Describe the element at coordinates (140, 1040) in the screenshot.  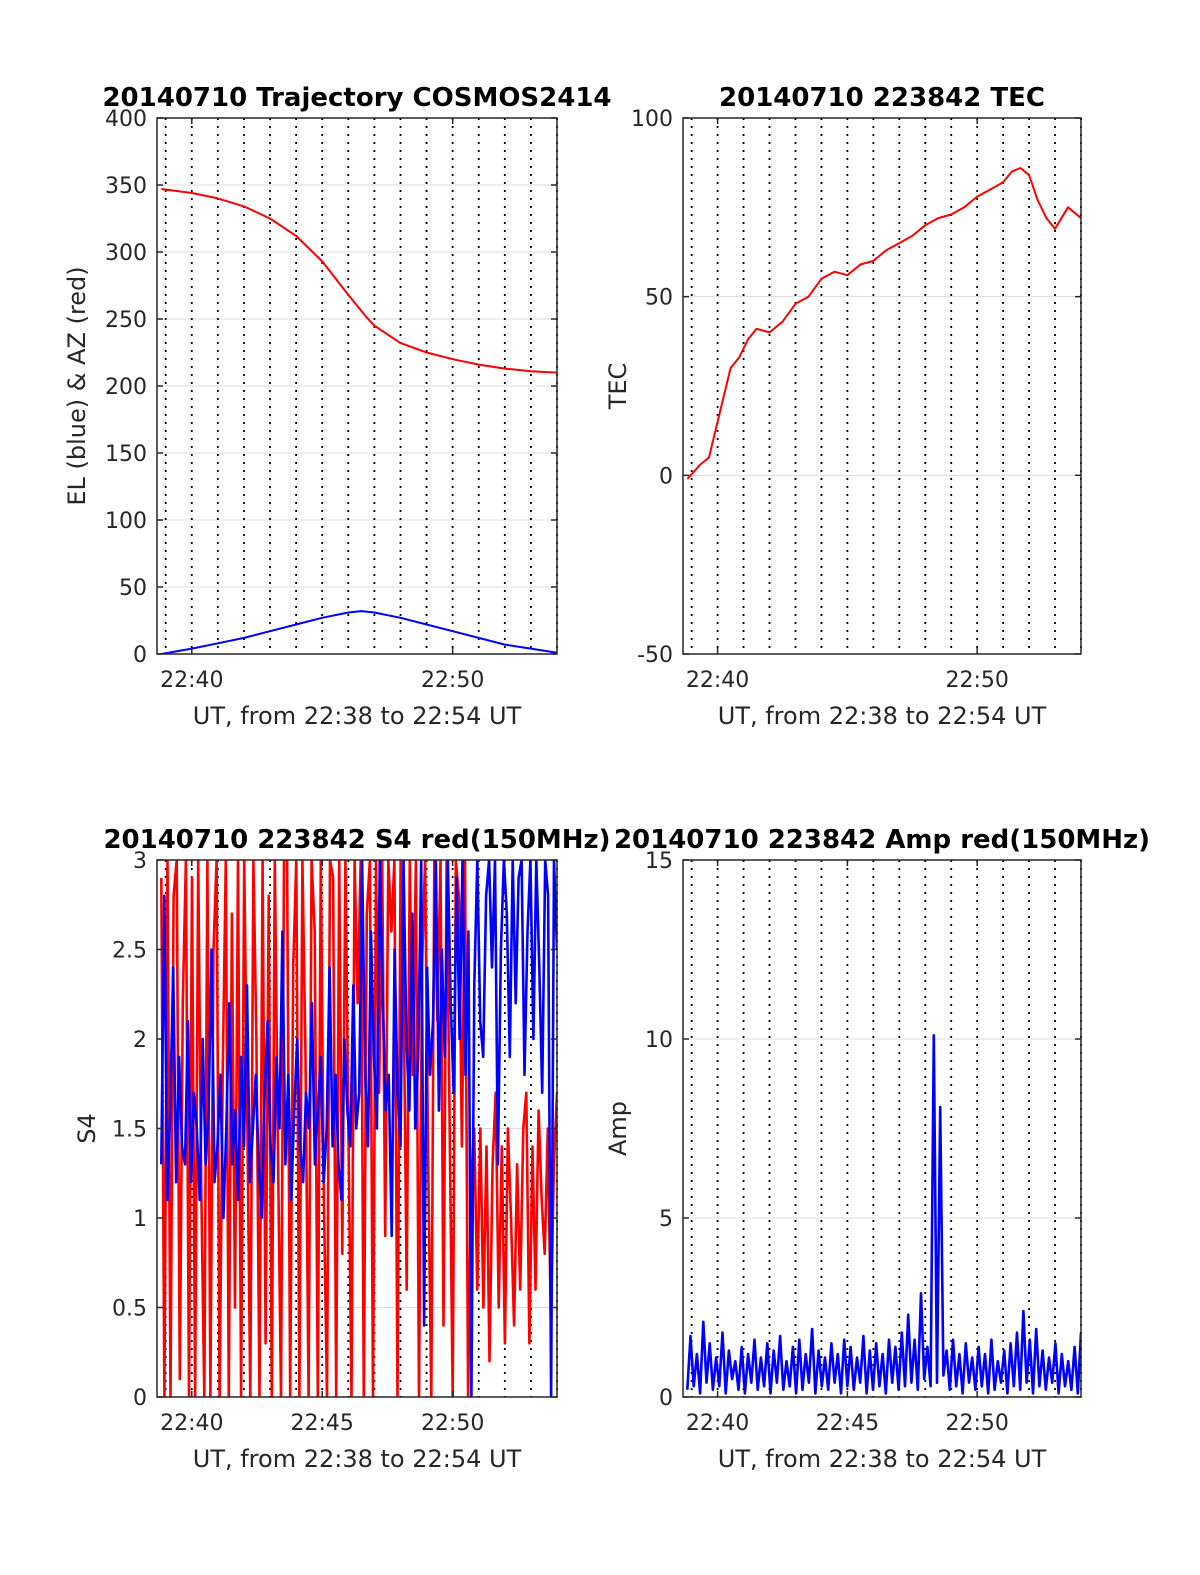
I see `y-tick-label: 2` at that location.